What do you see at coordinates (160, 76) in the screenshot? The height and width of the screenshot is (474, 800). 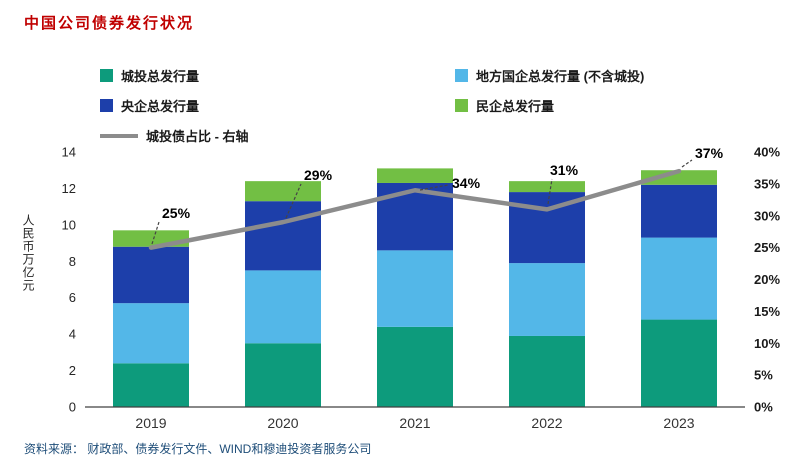 I see `legend-label: 城投总发行量` at bounding box center [160, 76].